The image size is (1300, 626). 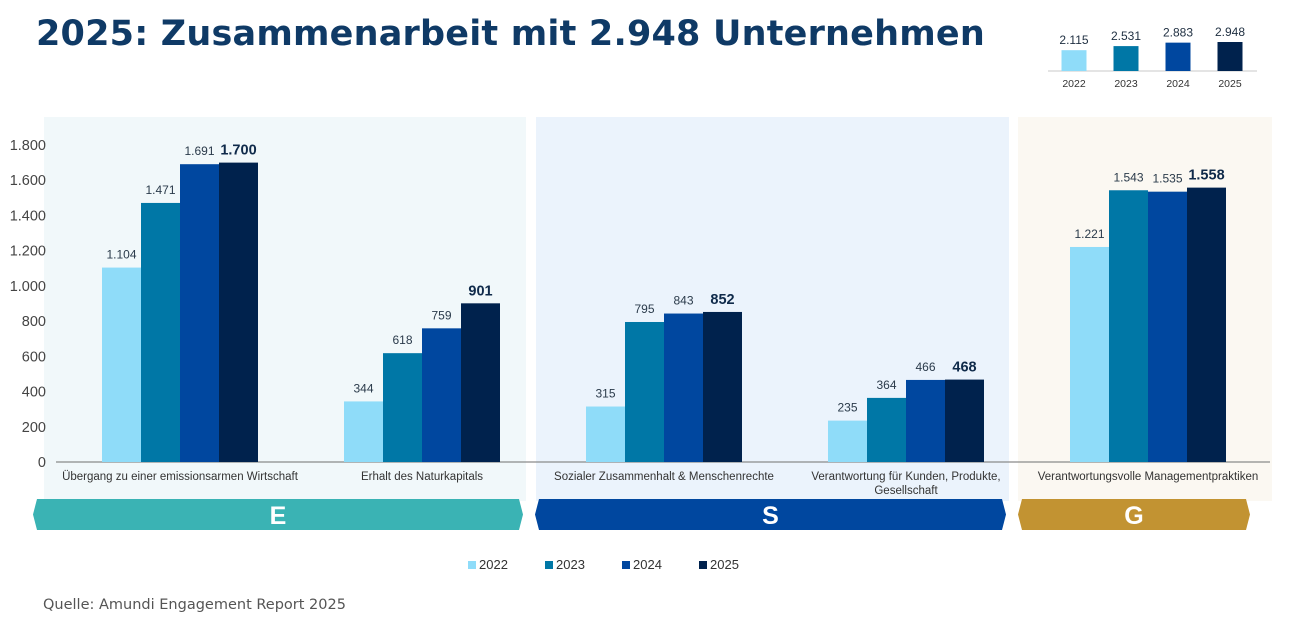 What do you see at coordinates (1074, 60) in the screenshot?
I see `mini-bar-2022` at bounding box center [1074, 60].